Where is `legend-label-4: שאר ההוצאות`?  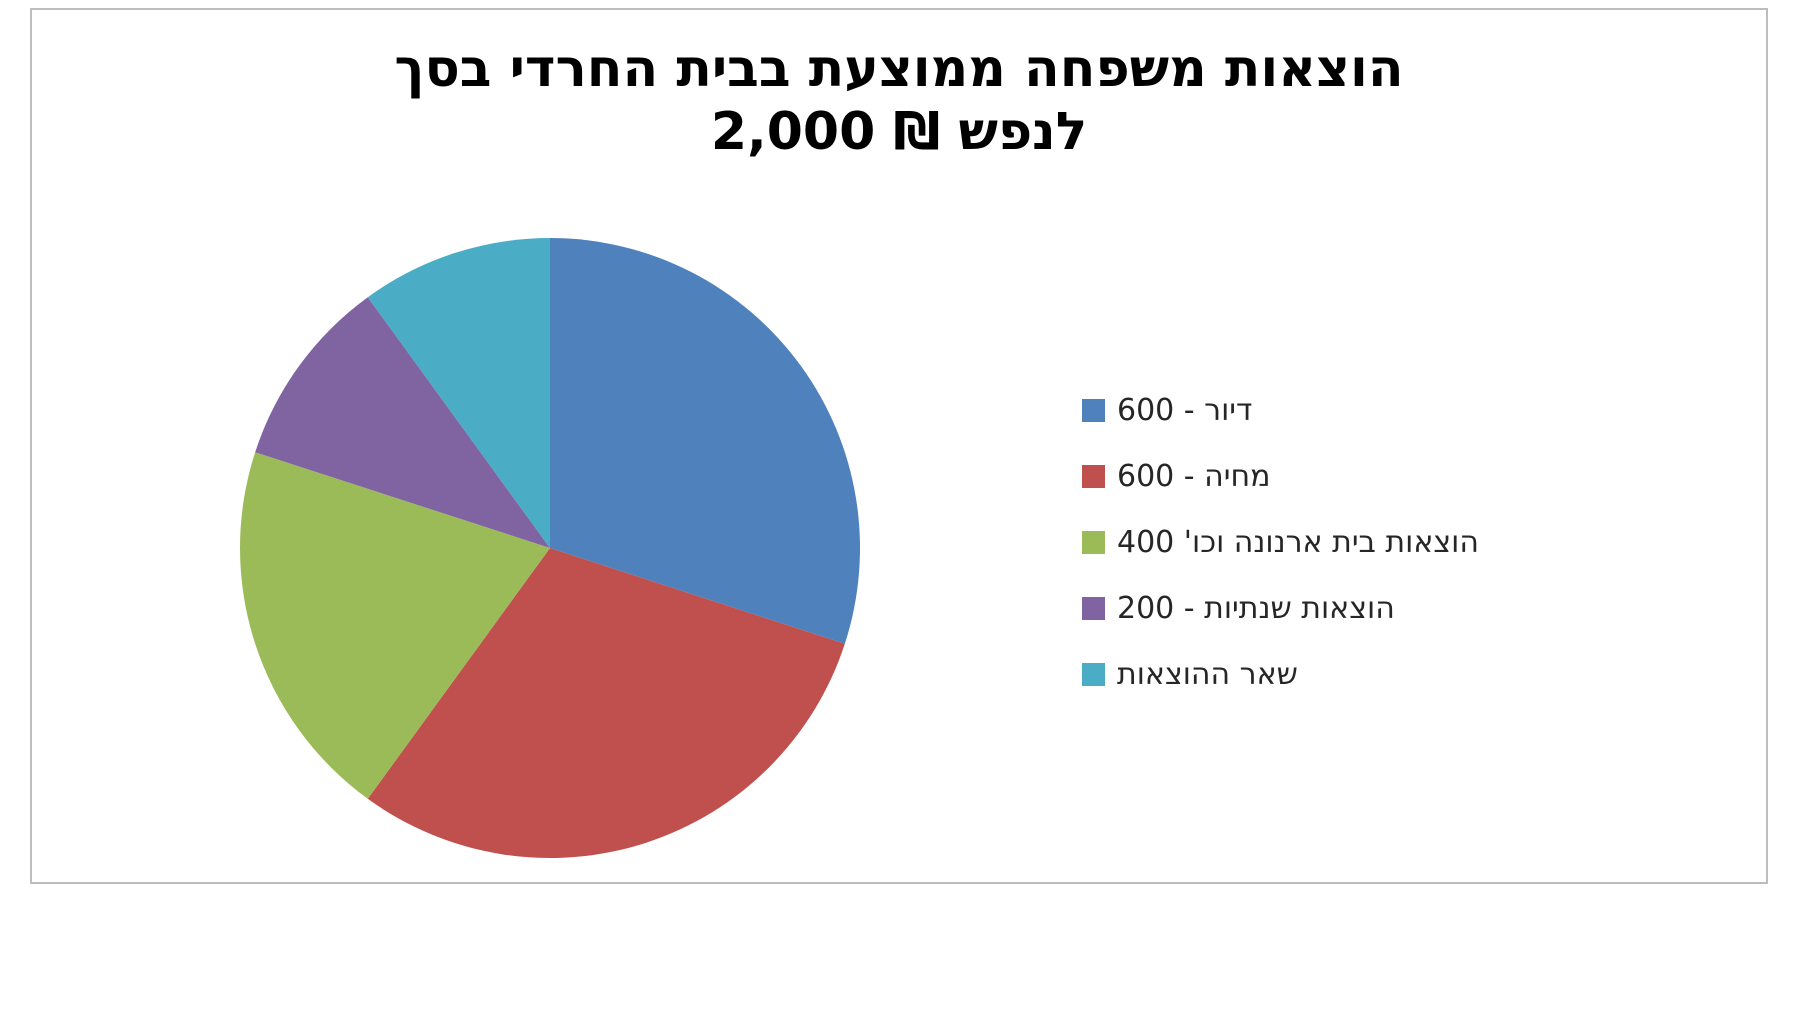 legend-label-4: שאר ההוצאות is located at coordinates (1207, 674).